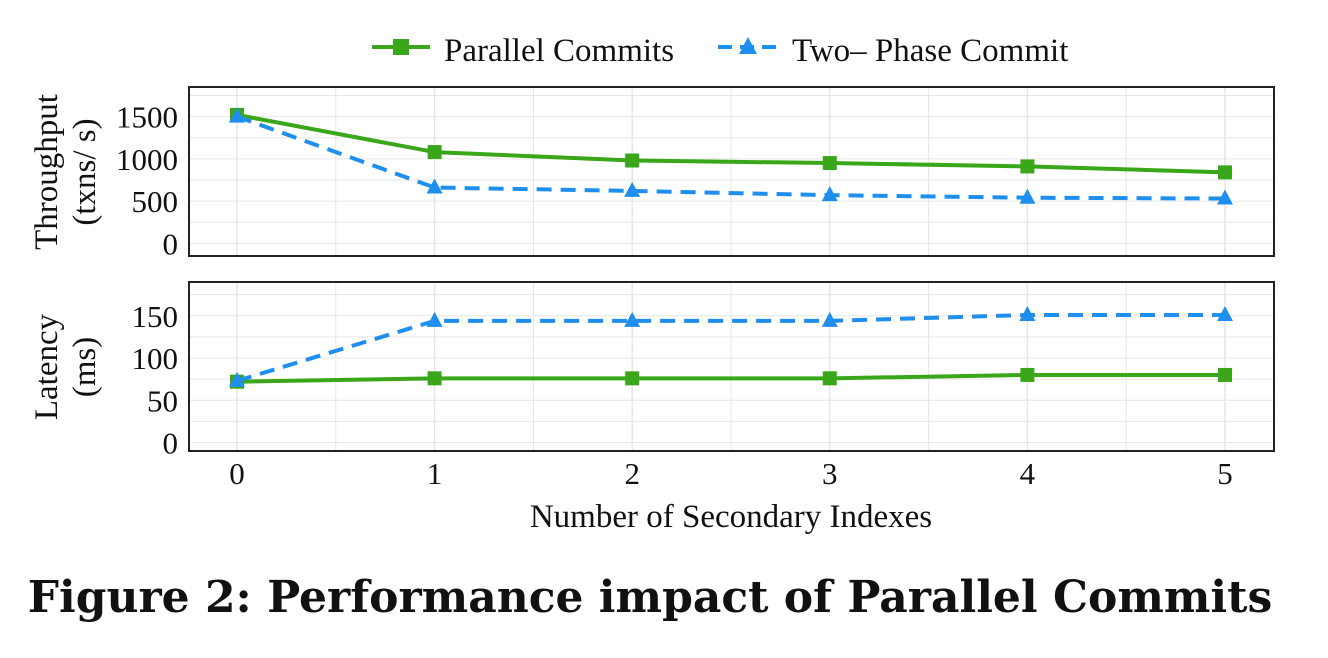  What do you see at coordinates (47, 366) in the screenshot?
I see `latency-ylabel-line1: Latency` at bounding box center [47, 366].